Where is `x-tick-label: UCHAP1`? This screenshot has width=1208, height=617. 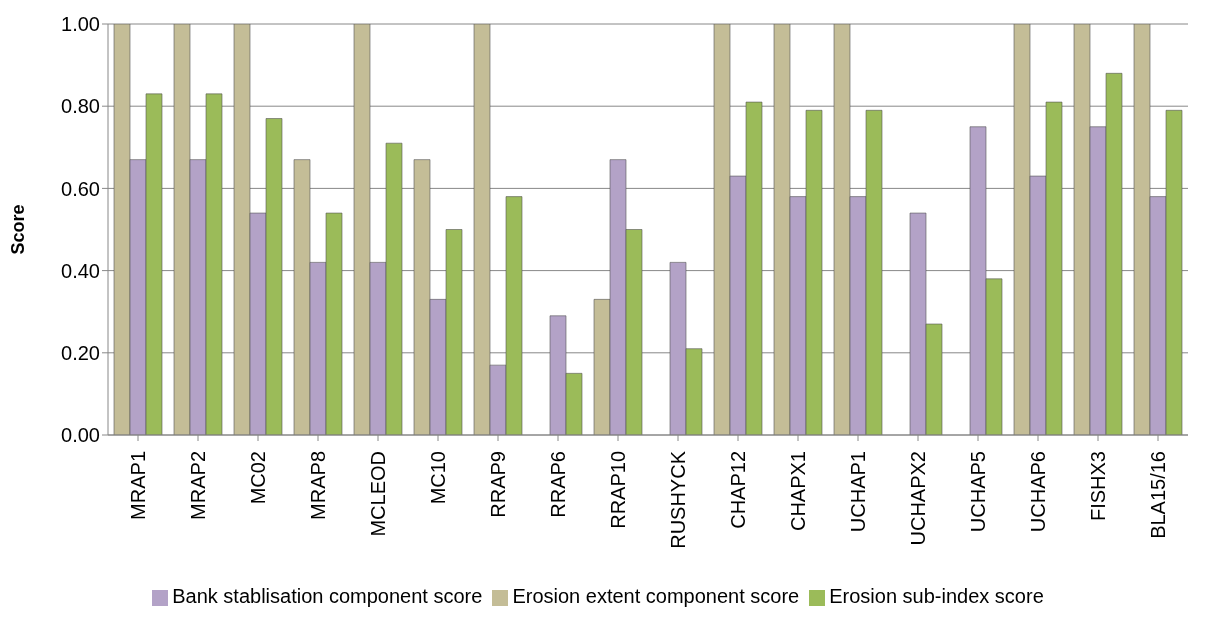 x-tick-label: UCHAP1 is located at coordinates (858, 492).